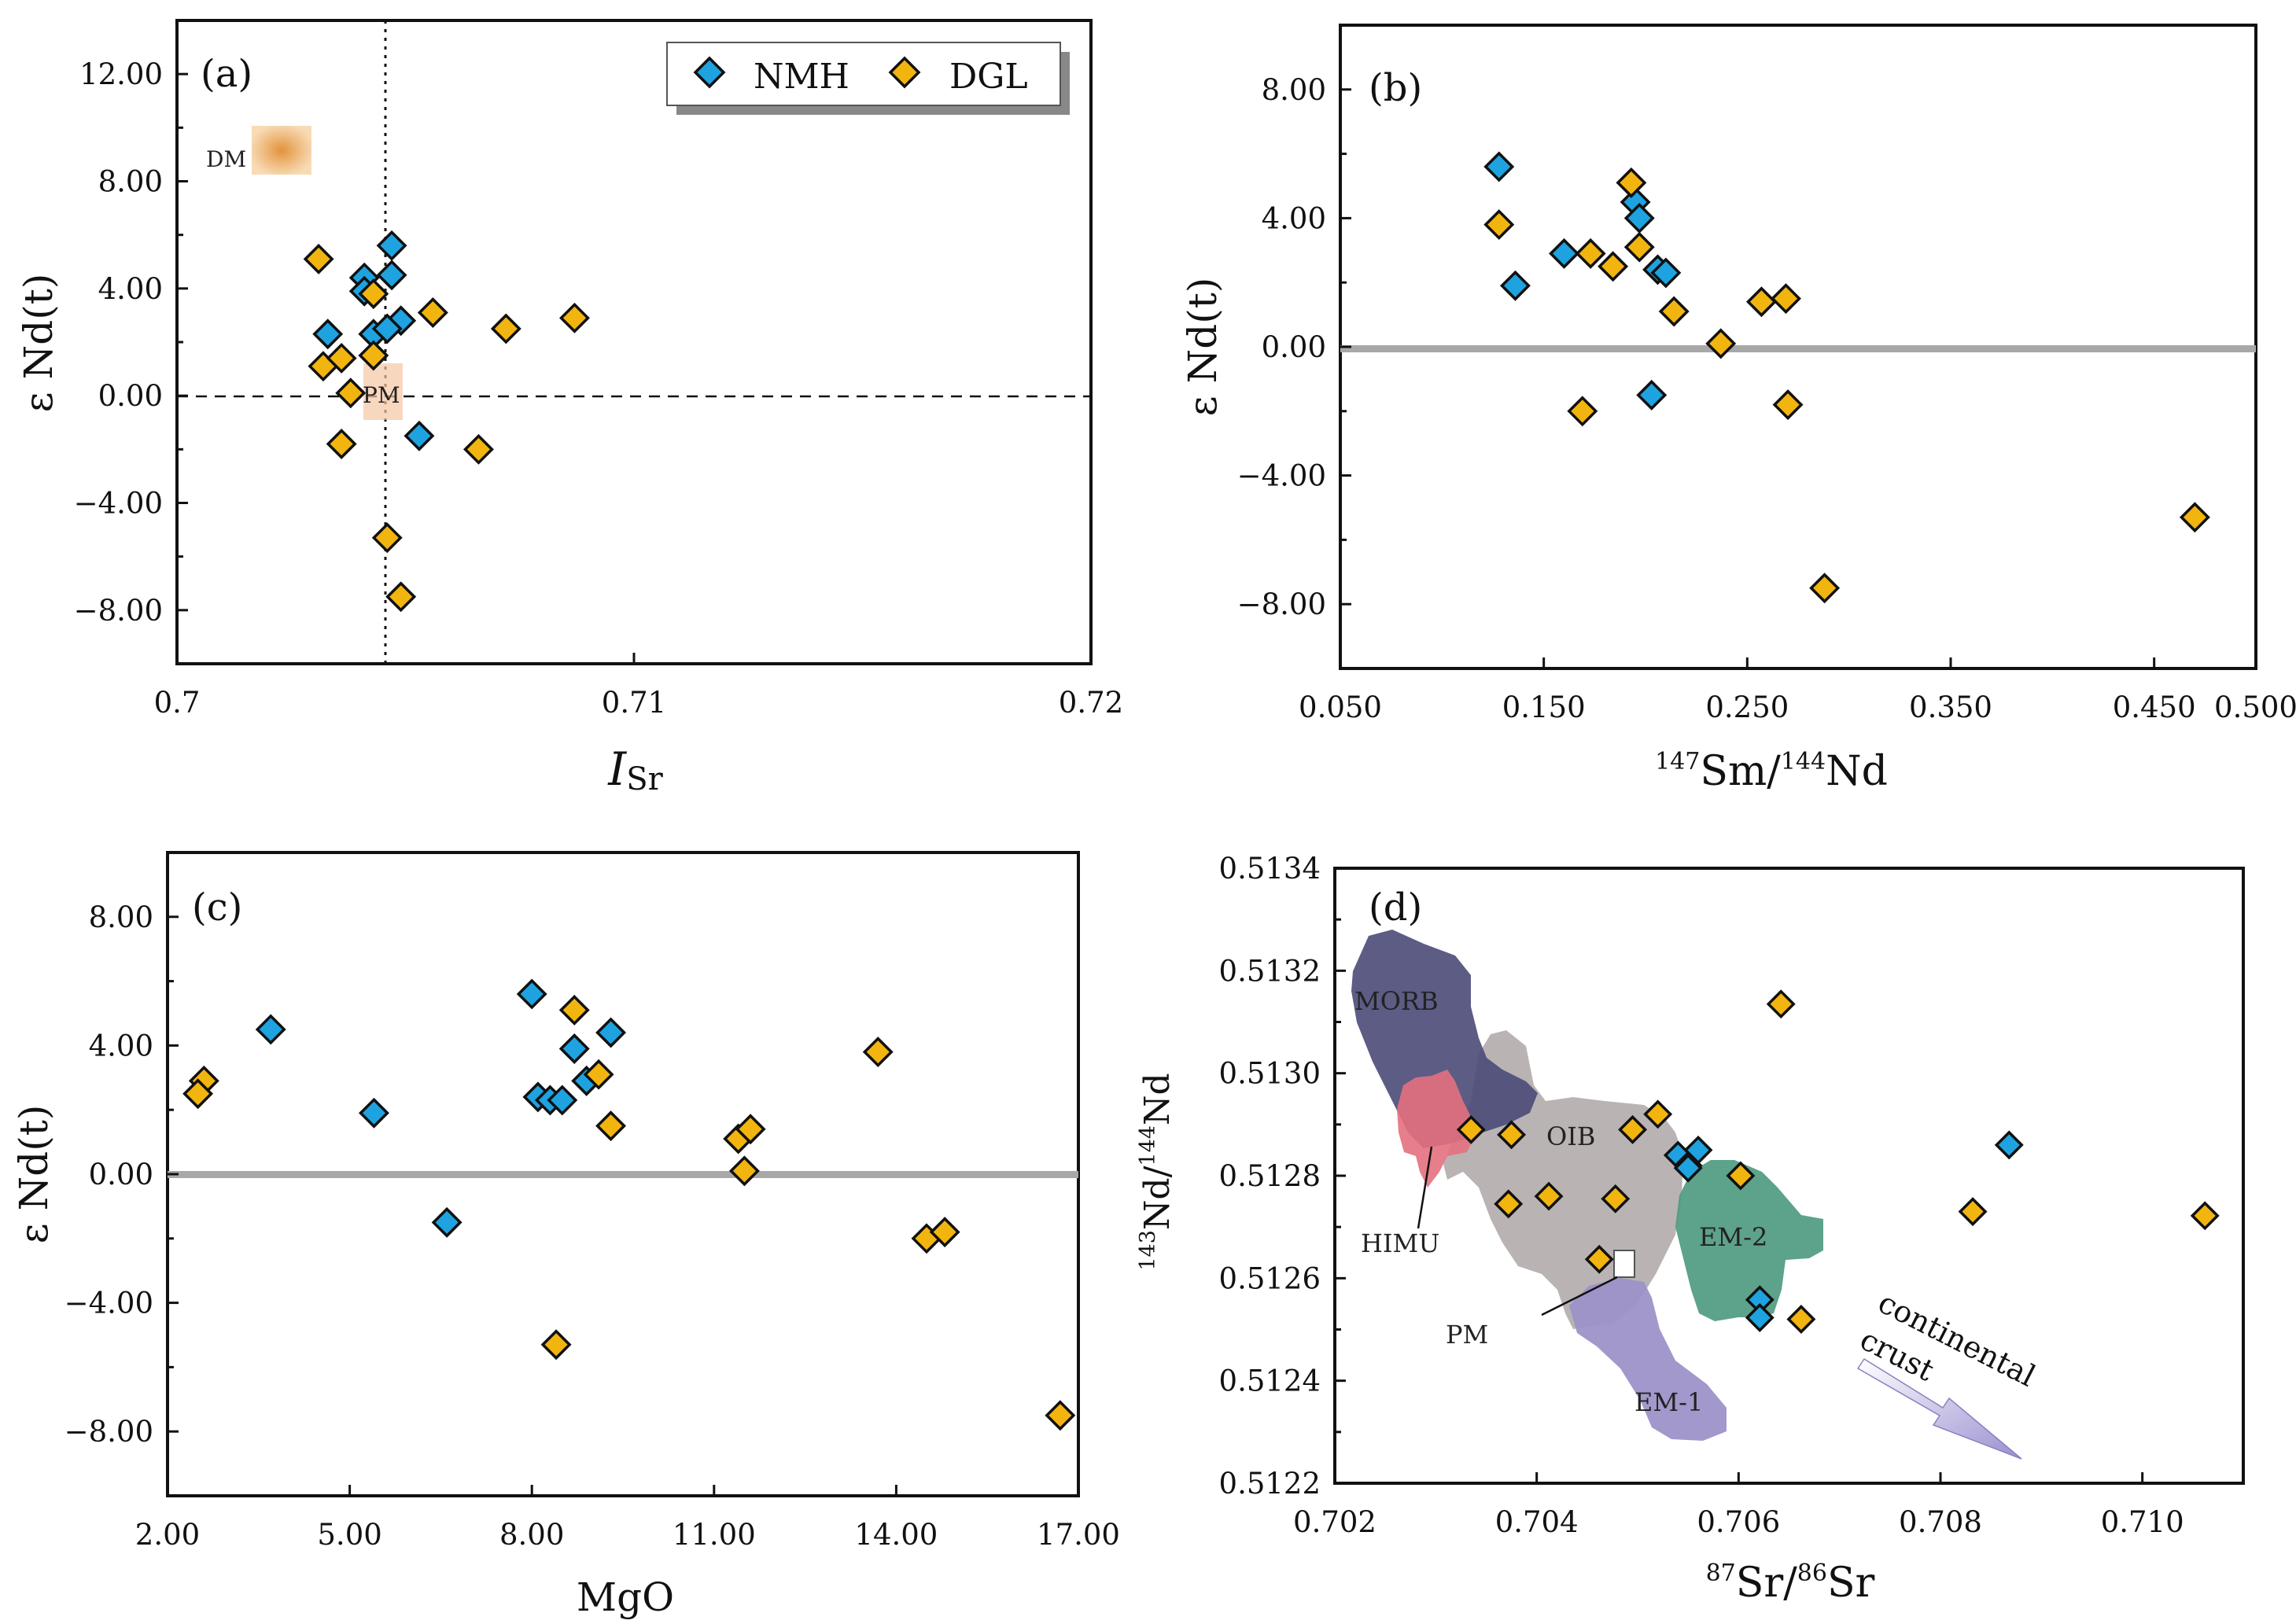 This screenshot has width=2296, height=1624. I want to click on d-y-tick-label: 0.5132, so click(1270, 971).